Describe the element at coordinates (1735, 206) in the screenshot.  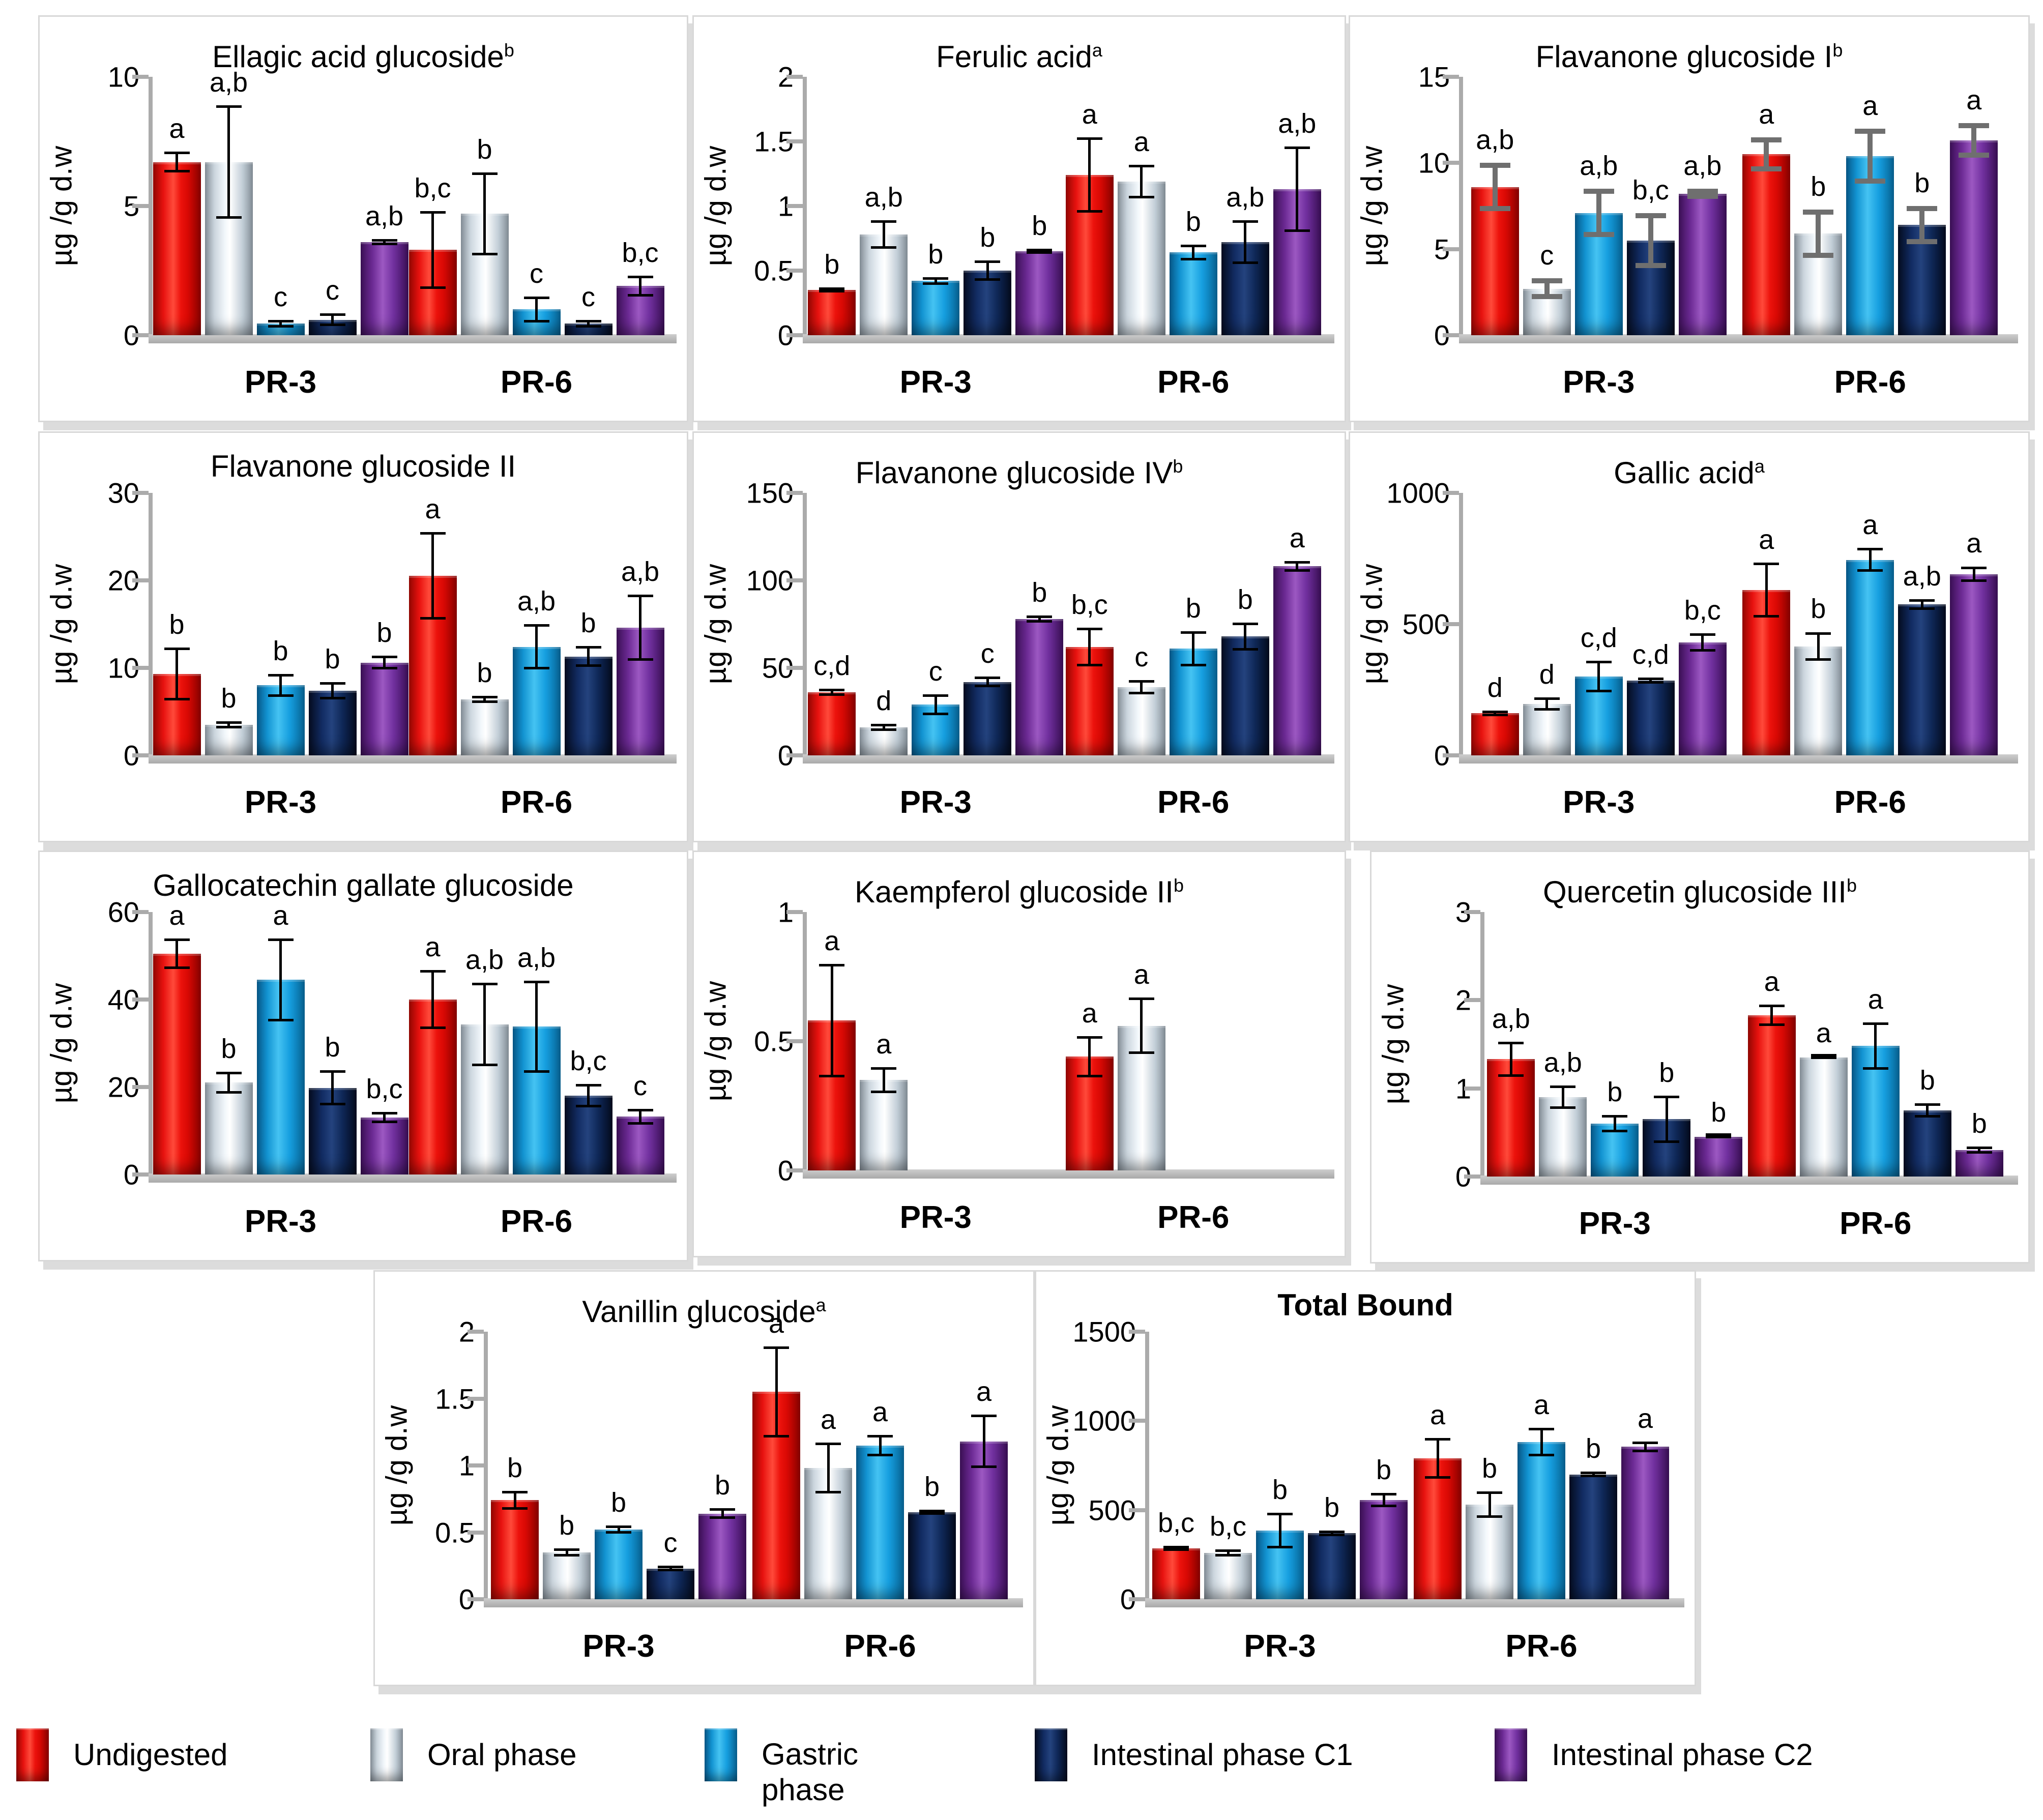
I see `bar-groups: a,b c a,b b,c a,b a b a b a` at that location.